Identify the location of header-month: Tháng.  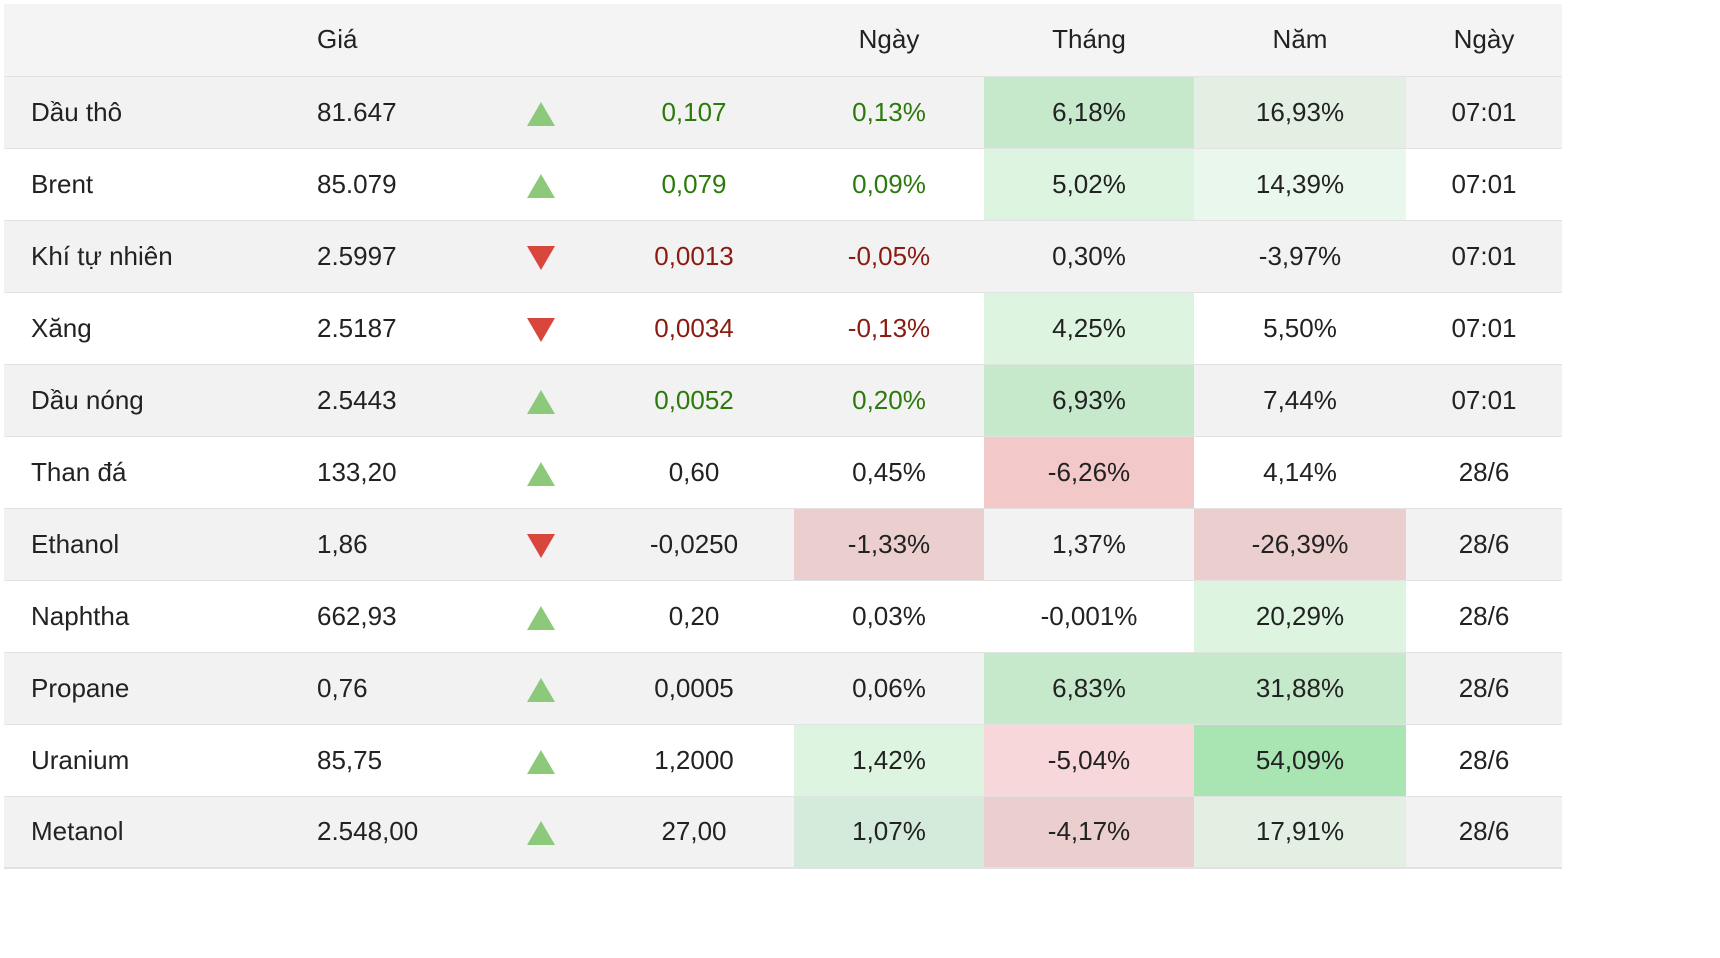
(1089, 39).